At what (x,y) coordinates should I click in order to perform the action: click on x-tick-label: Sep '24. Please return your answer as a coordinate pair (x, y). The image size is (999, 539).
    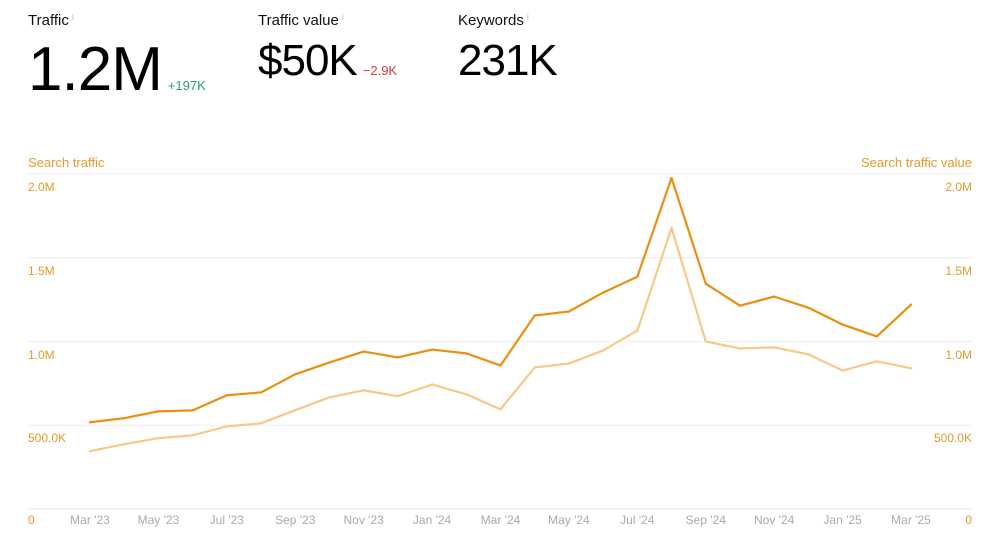
    Looking at the image, I should click on (705, 520).